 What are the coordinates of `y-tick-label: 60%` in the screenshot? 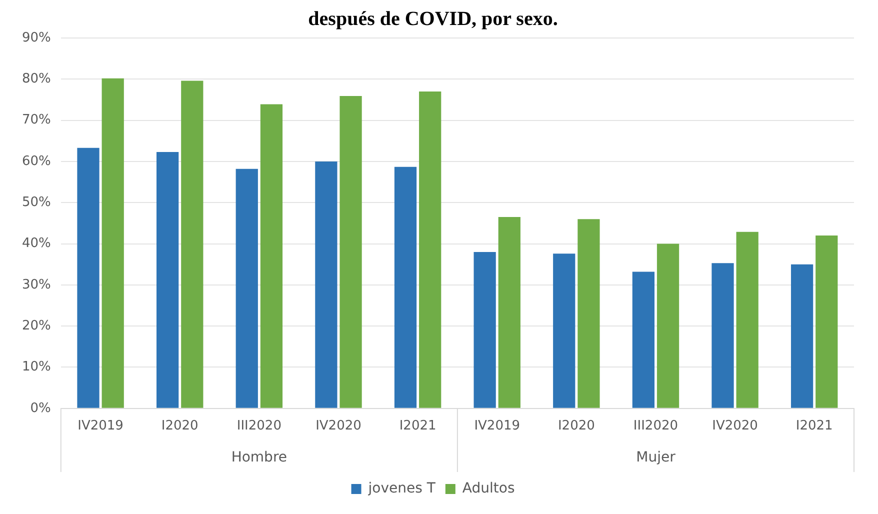 It's located at (36, 161).